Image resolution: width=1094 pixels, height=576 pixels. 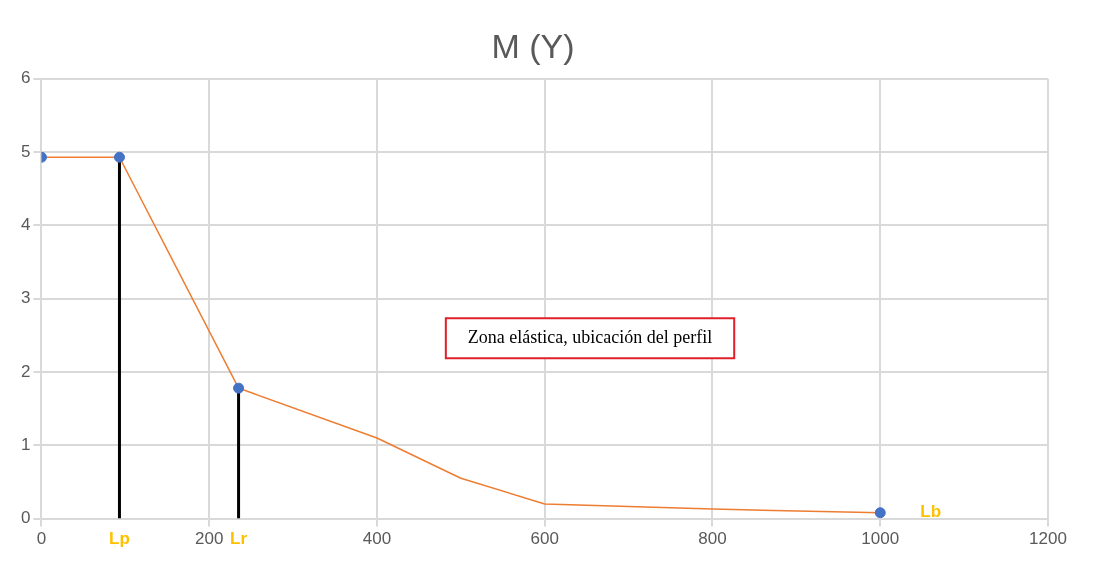 I want to click on x-tick-label: 800, so click(x=712, y=539).